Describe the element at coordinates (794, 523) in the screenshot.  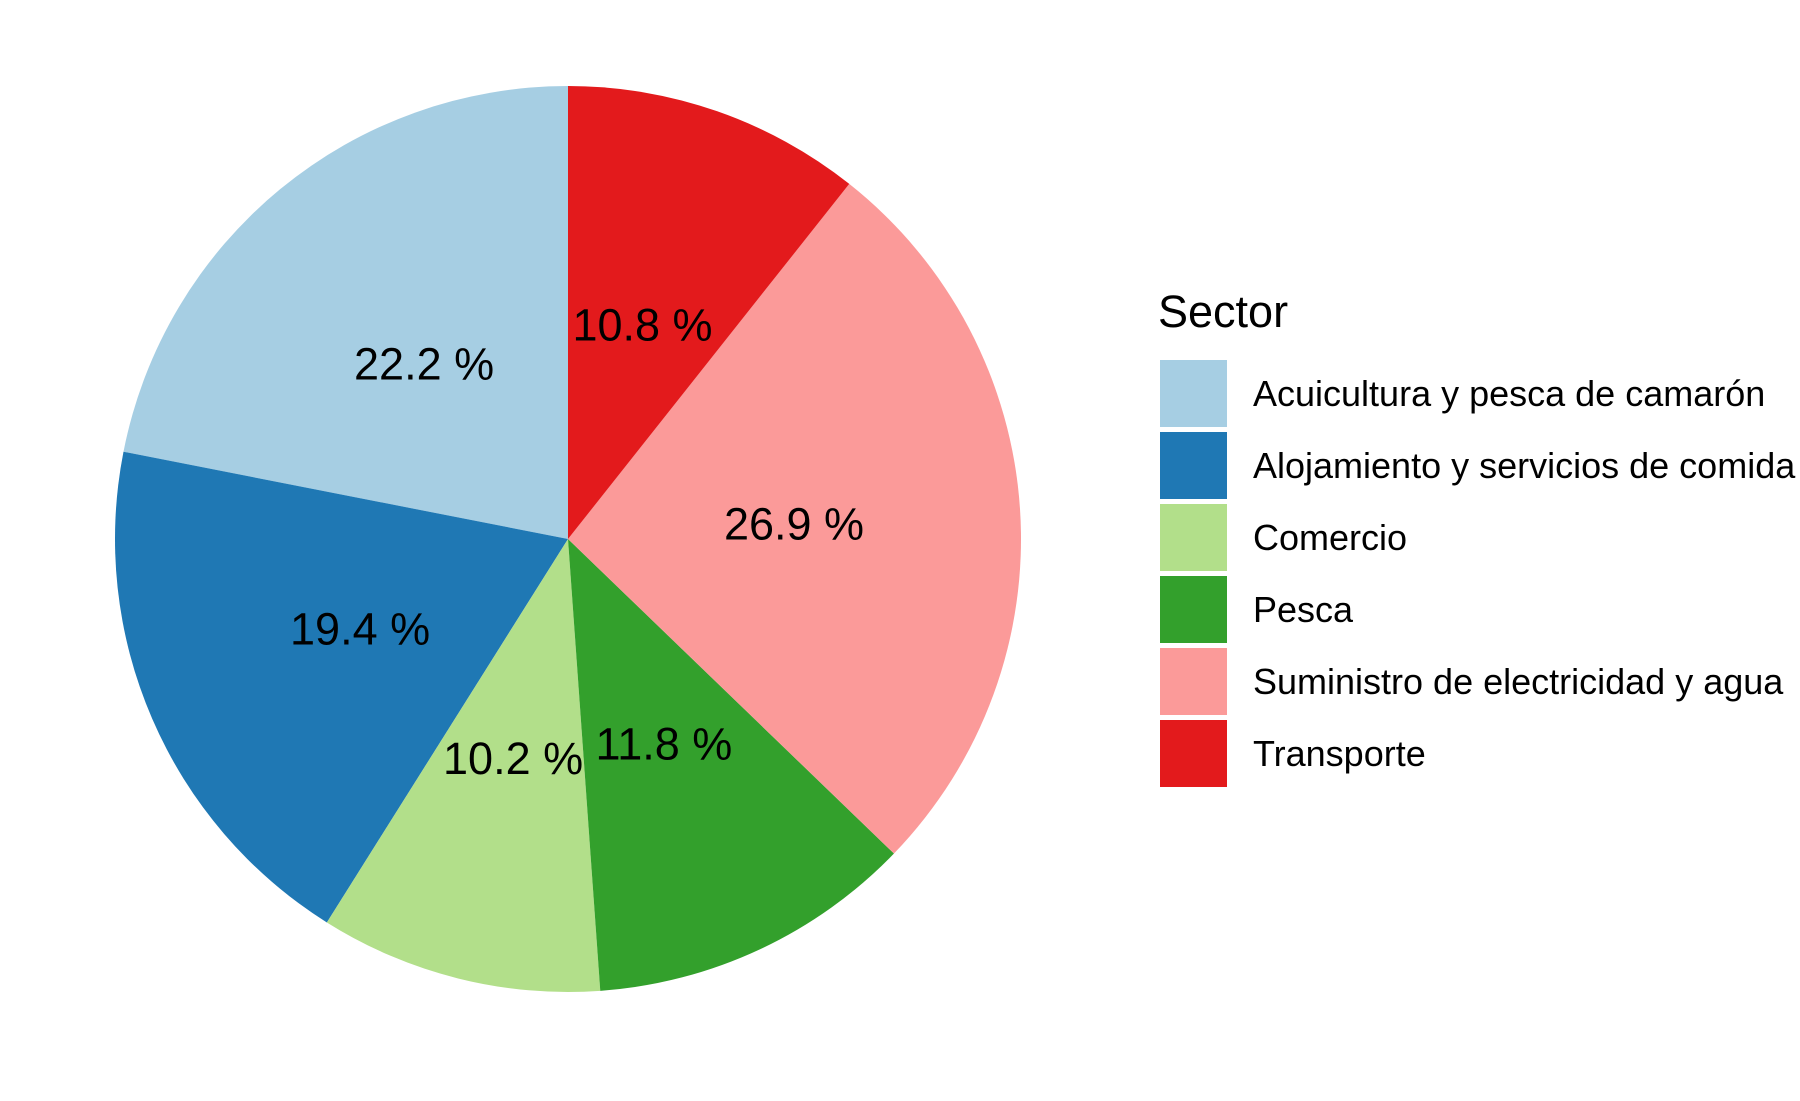
I see `slice-value-label-4: 26.9 %` at that location.